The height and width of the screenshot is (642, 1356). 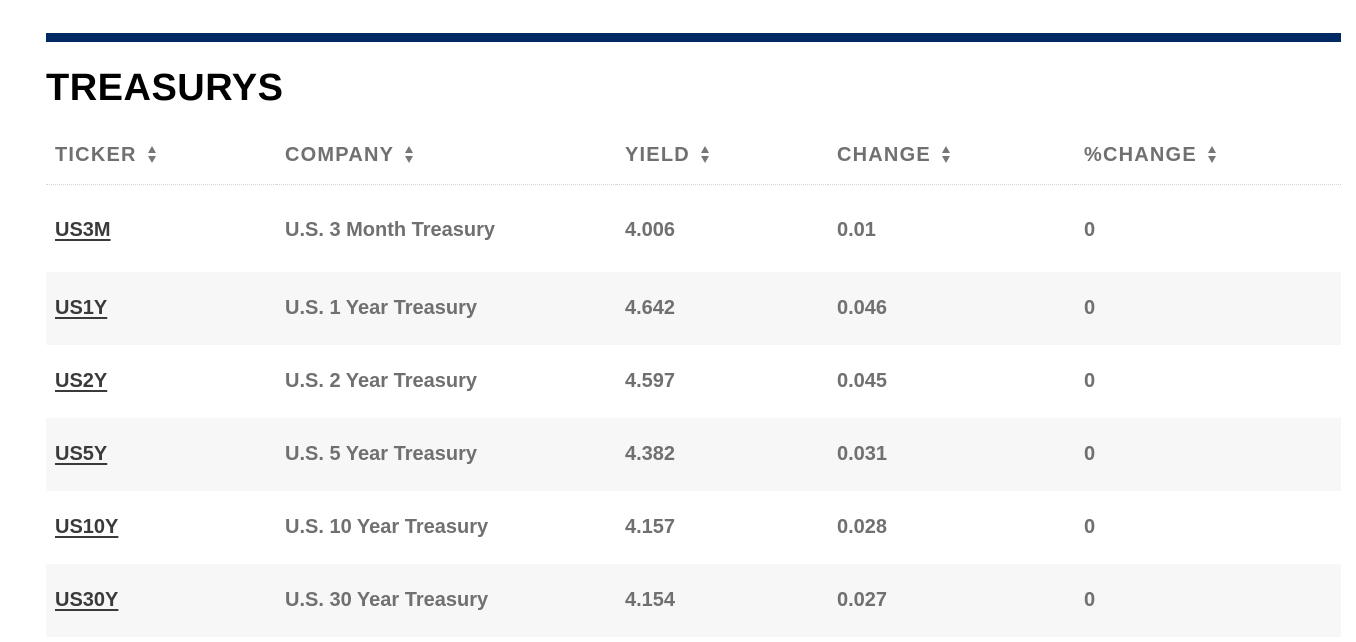 What do you see at coordinates (650, 527) in the screenshot?
I see `yield-cell: 4.157` at bounding box center [650, 527].